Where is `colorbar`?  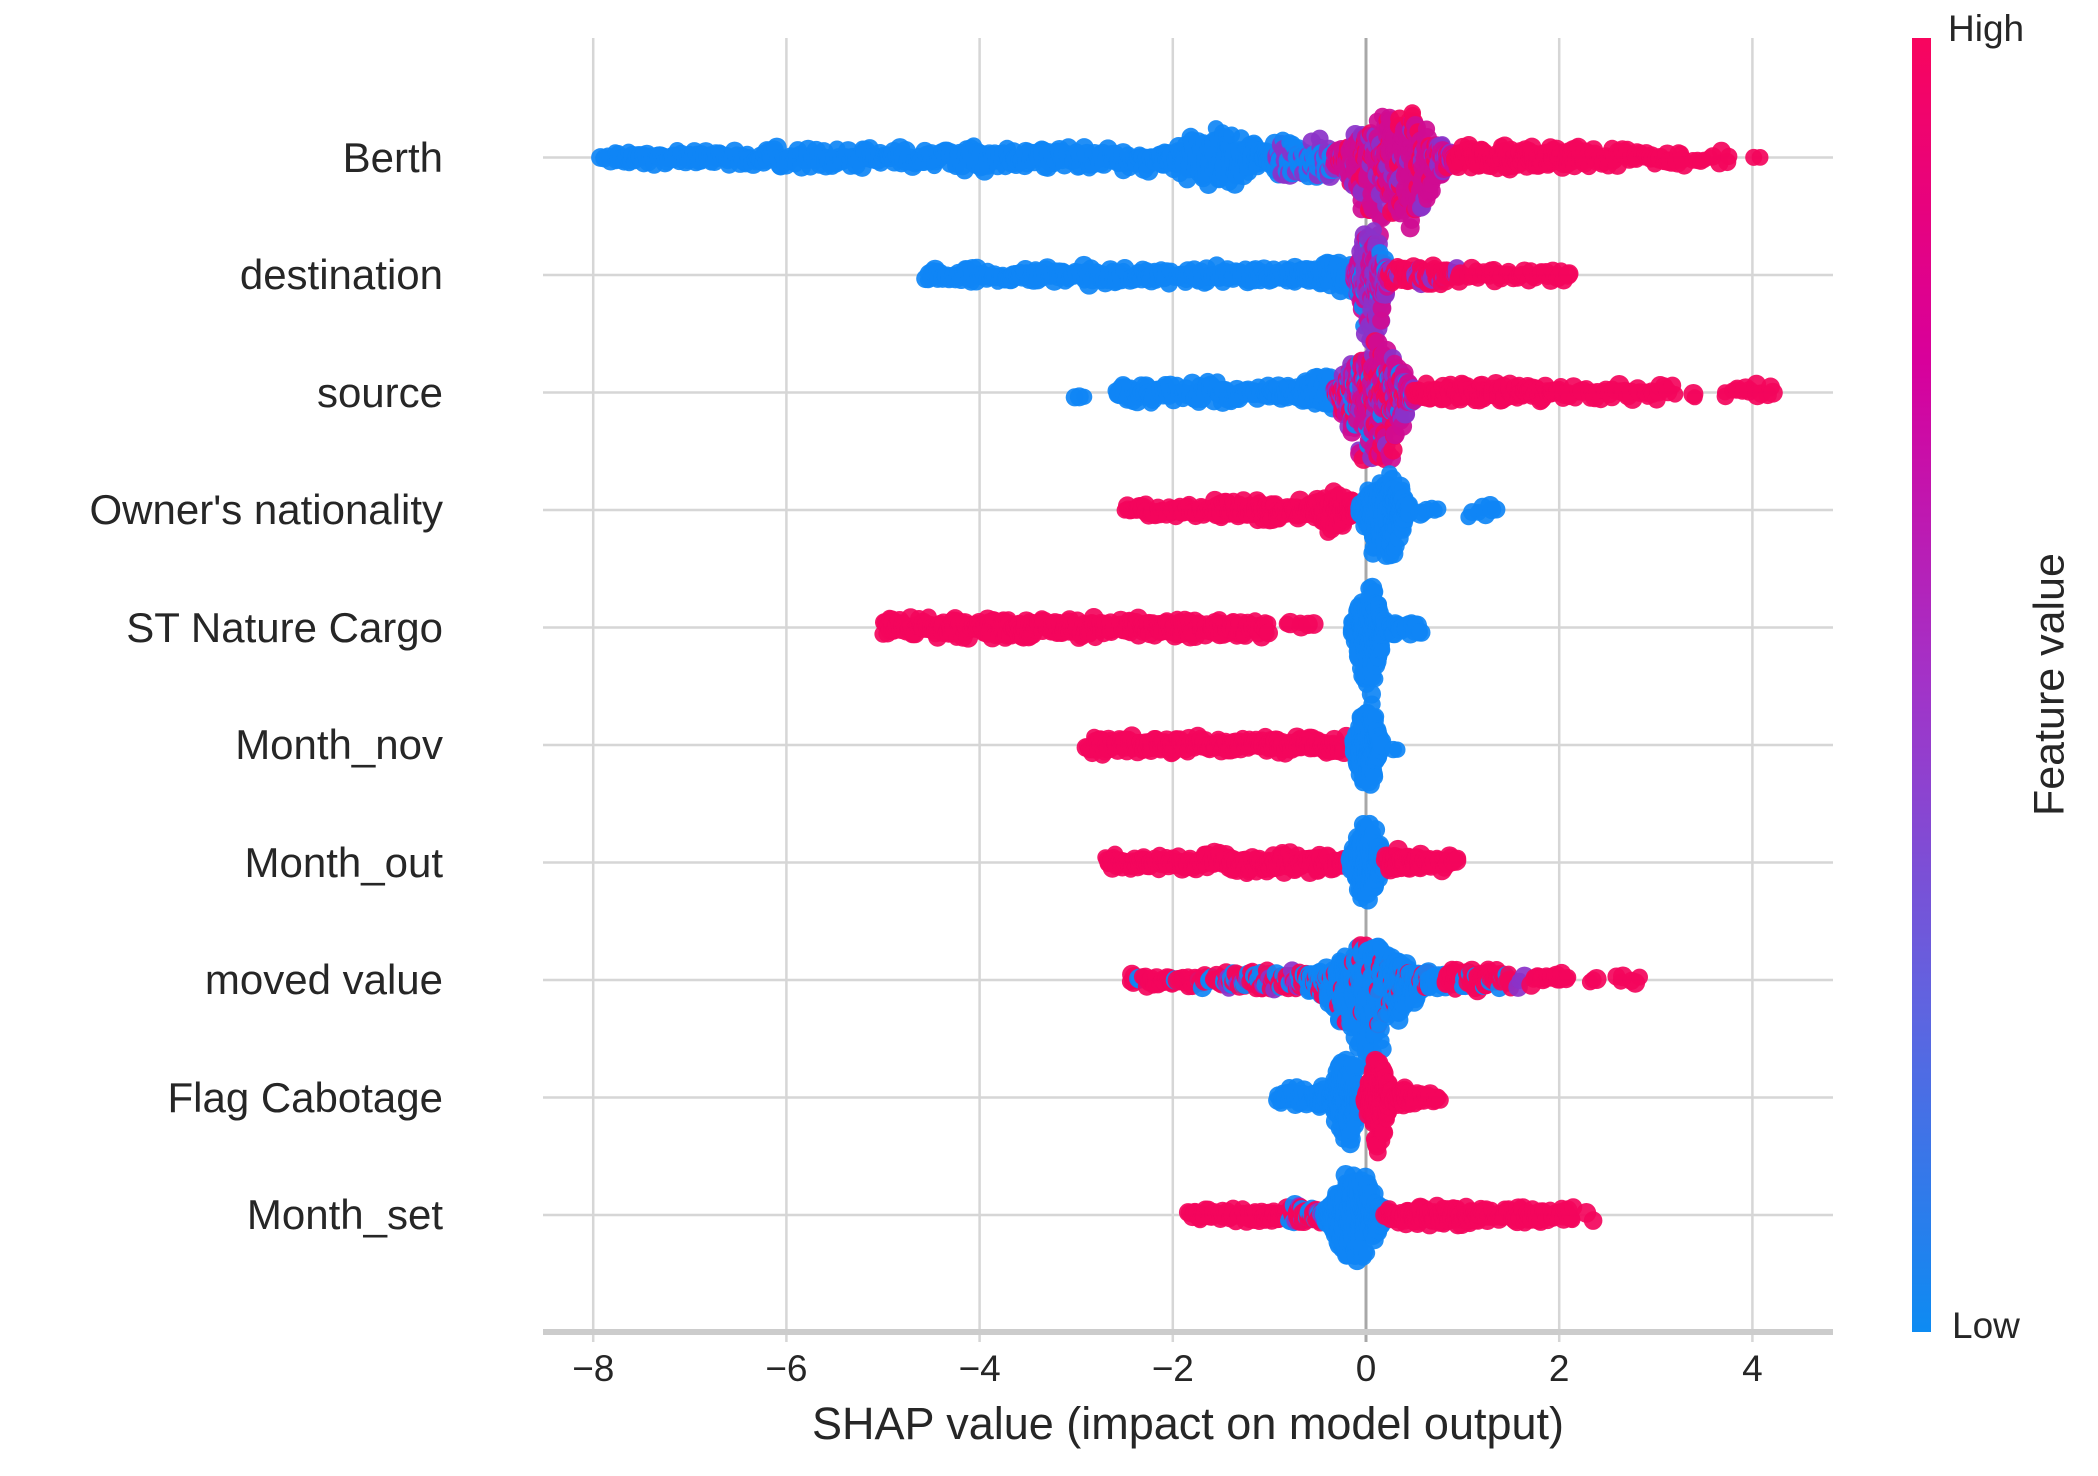 colorbar is located at coordinates (1921, 685).